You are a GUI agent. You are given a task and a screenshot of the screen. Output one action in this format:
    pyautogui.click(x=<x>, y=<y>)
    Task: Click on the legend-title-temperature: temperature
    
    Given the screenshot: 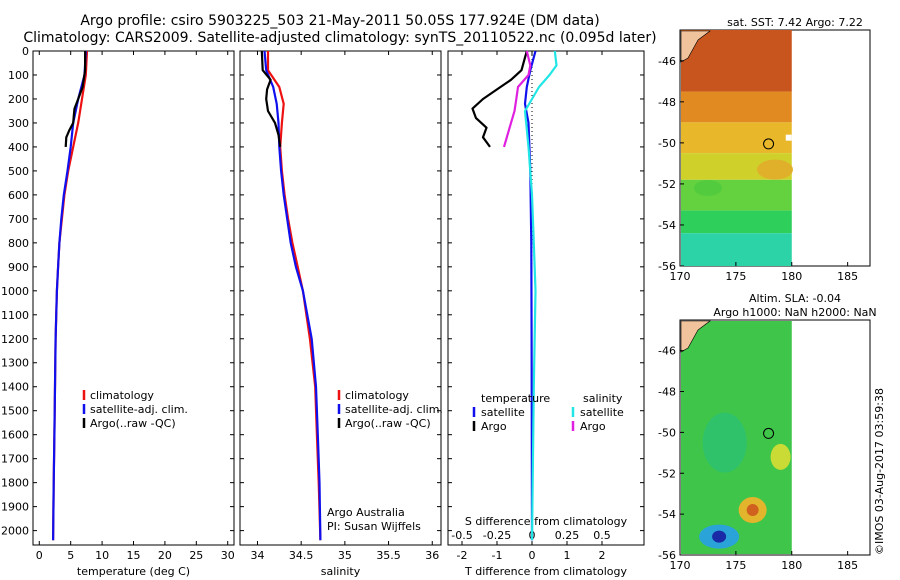 What is the action you would take?
    pyautogui.click(x=515, y=398)
    